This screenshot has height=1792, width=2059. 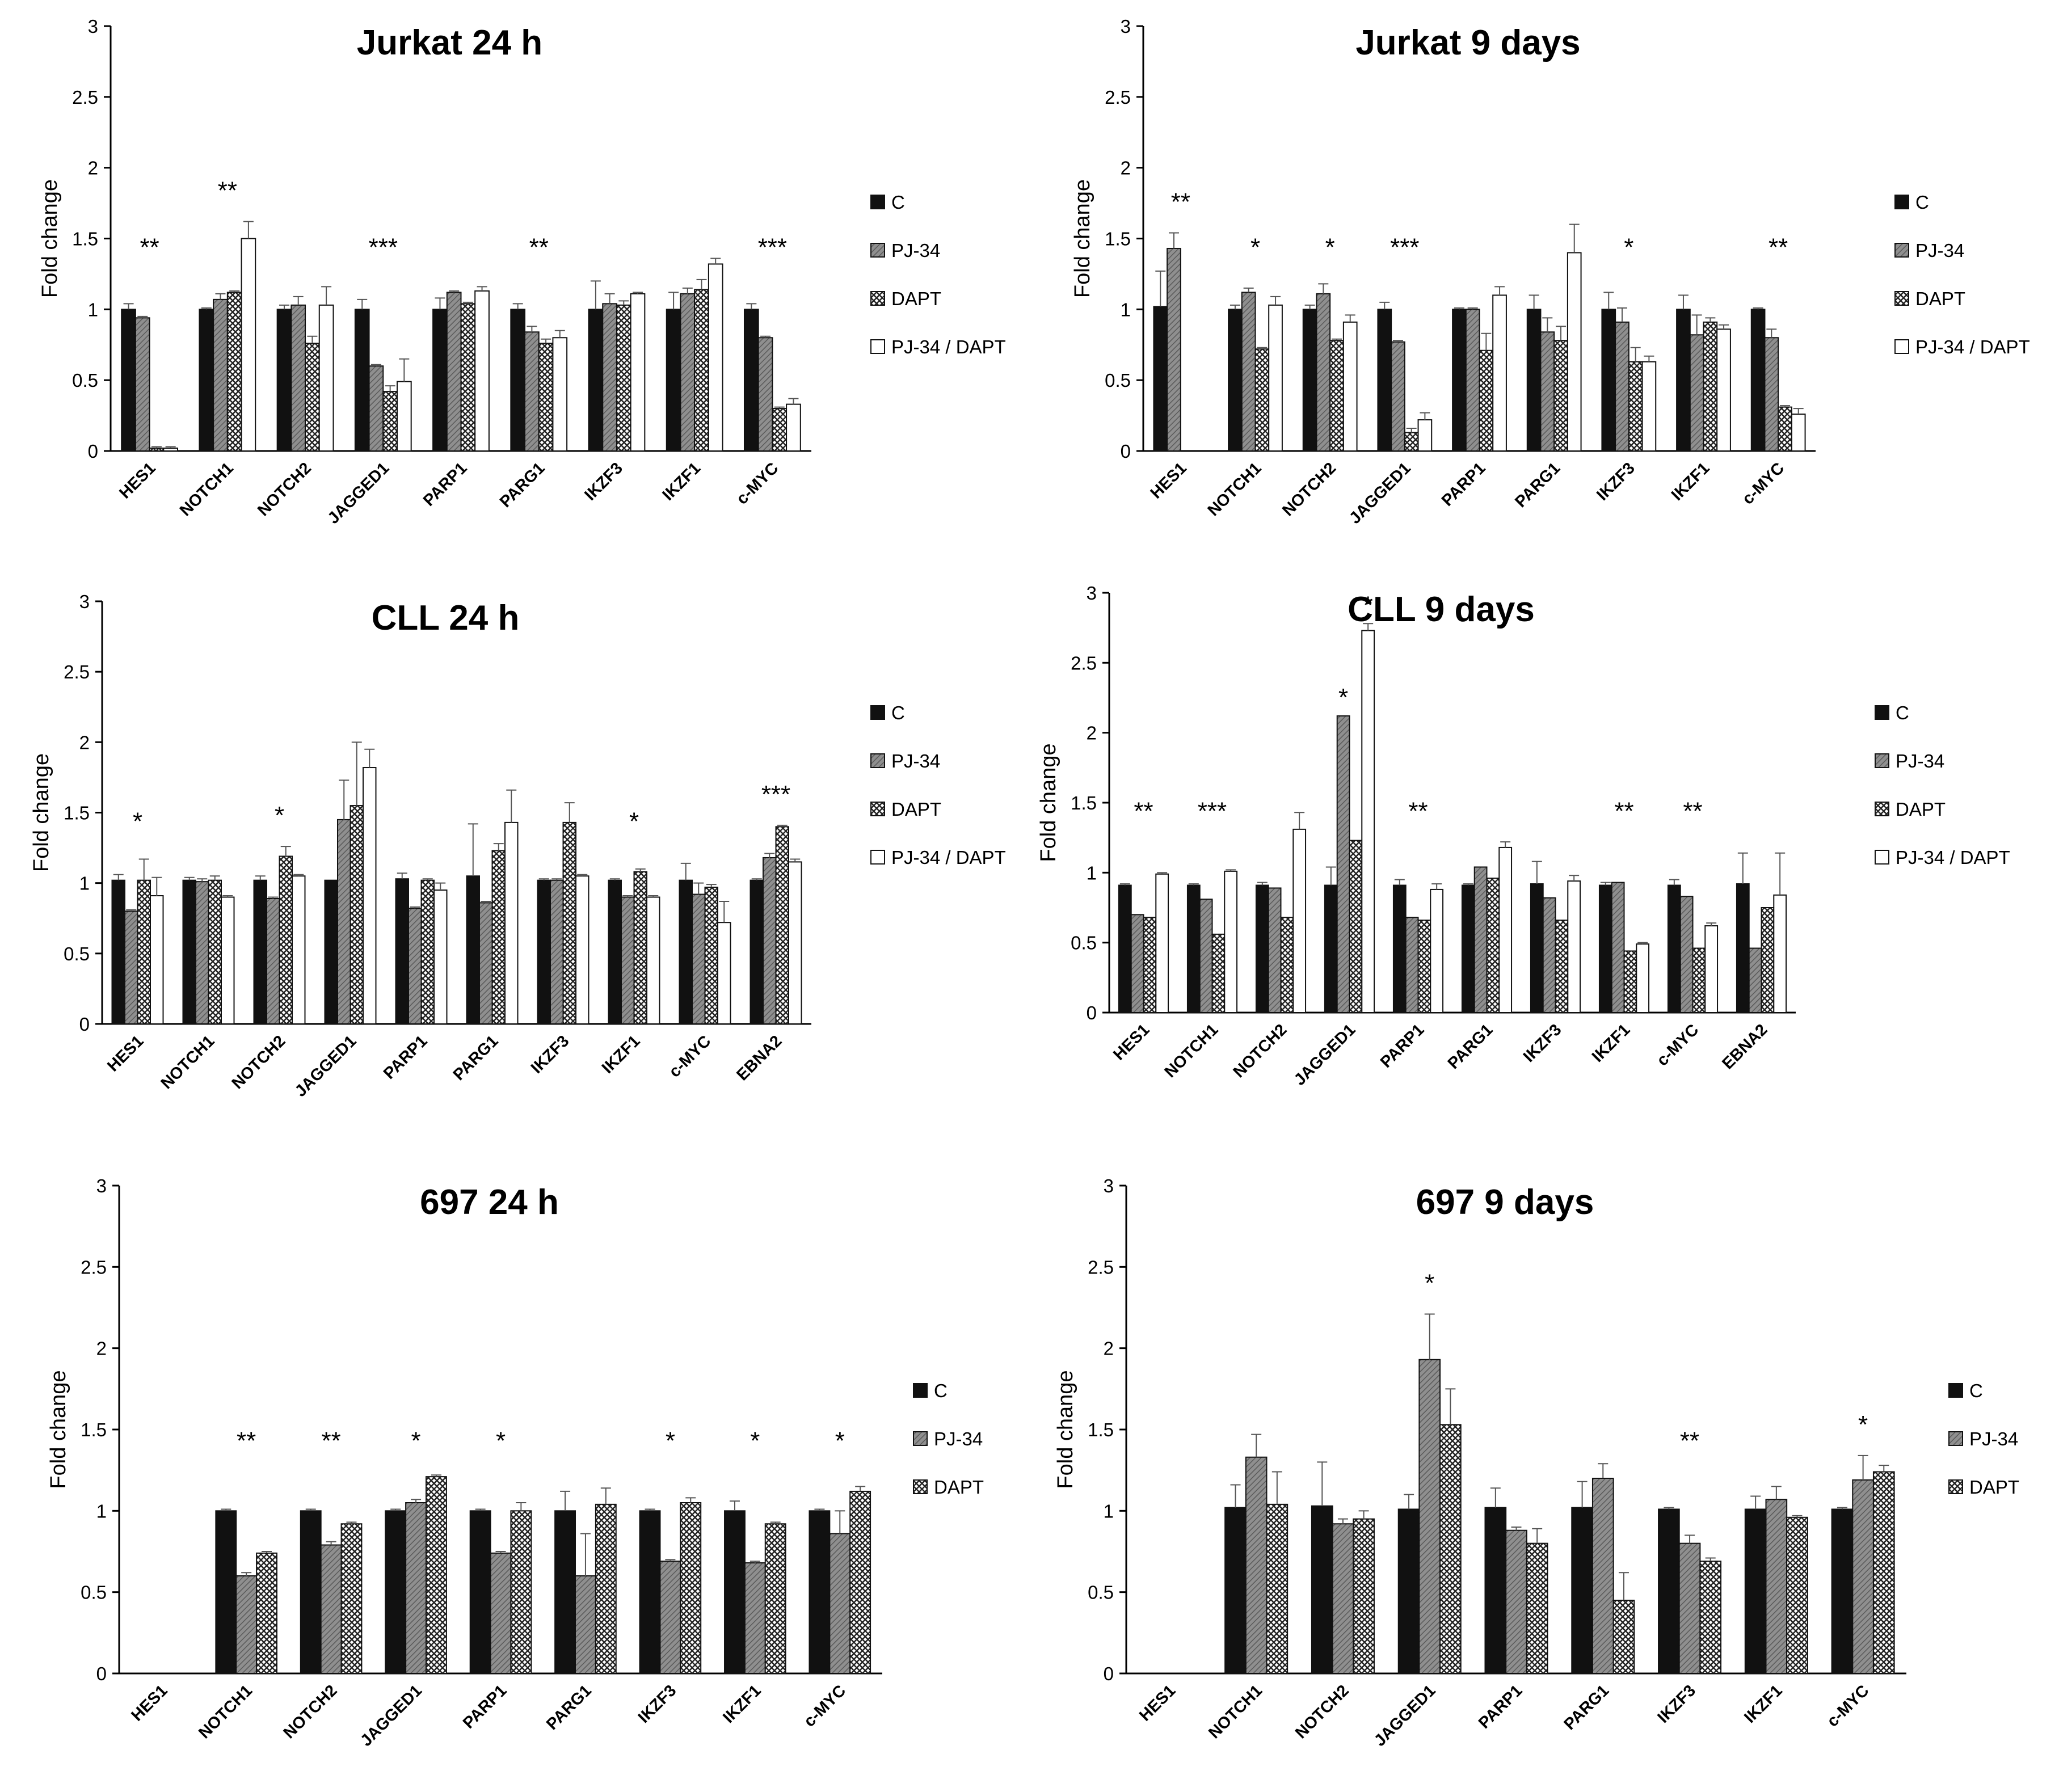 What do you see at coordinates (775, 1598) in the screenshot?
I see `bar-dapt-ikzf1` at bounding box center [775, 1598].